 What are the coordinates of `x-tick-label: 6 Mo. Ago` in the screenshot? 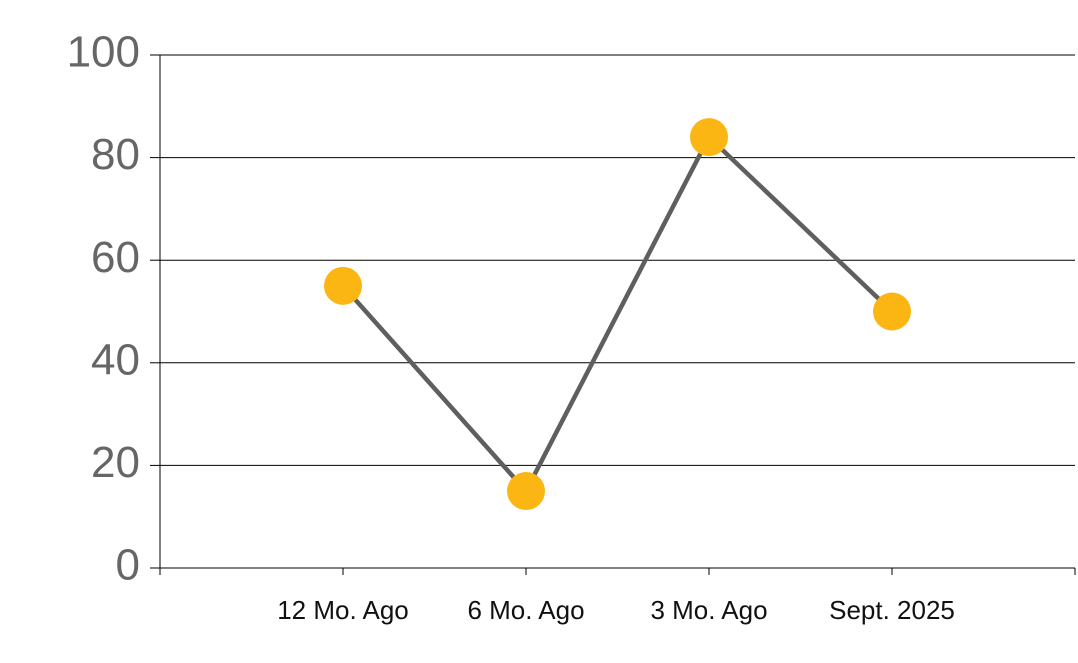 It's located at (525, 610).